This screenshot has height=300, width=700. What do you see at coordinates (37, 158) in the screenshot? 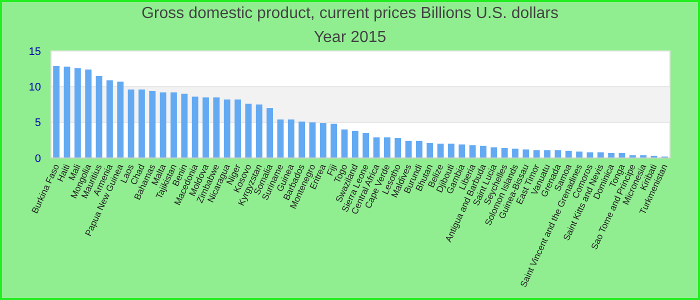
I see `y-tick-label: 0` at bounding box center [37, 158].